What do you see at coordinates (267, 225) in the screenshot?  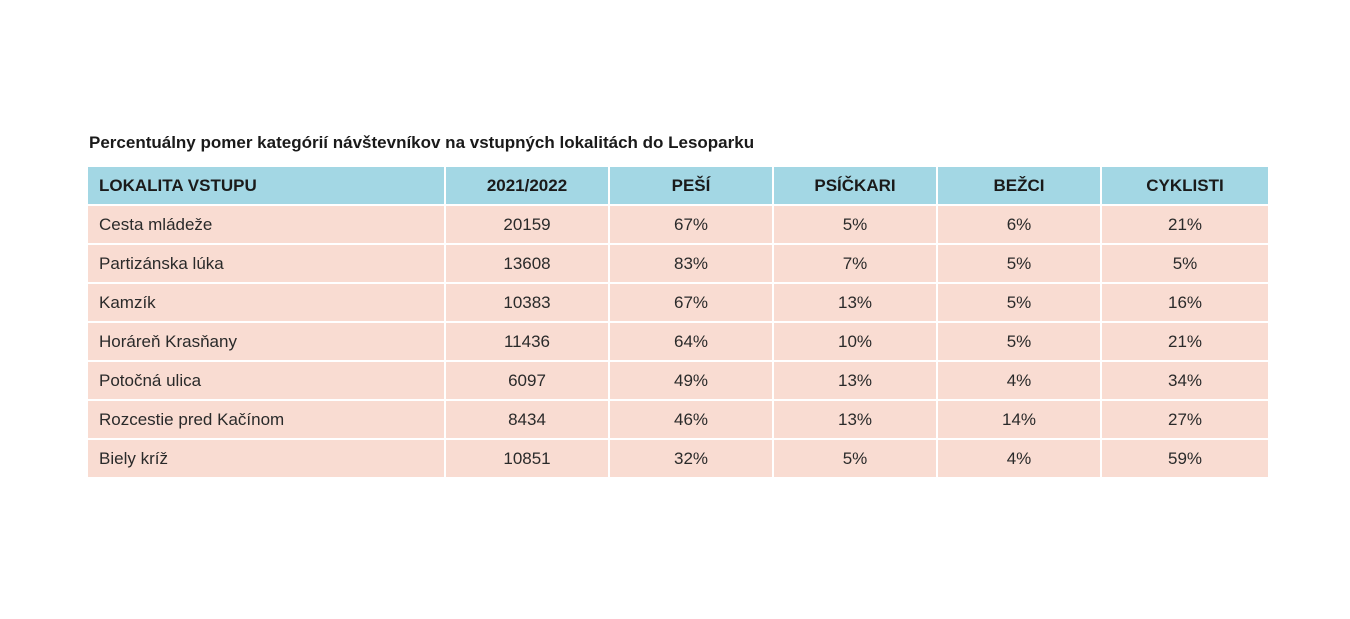 I see `cell-lokalita: Cesta mládeže` at bounding box center [267, 225].